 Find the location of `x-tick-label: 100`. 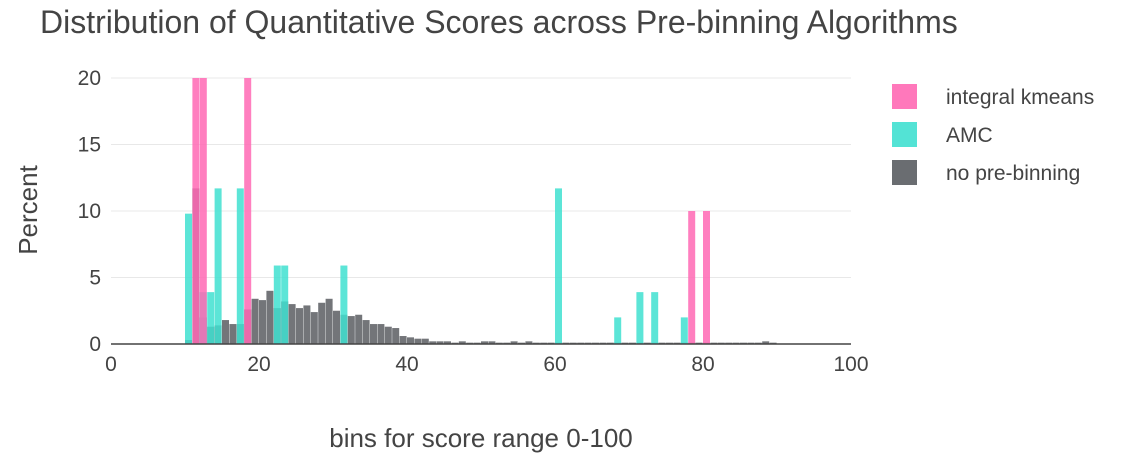

x-tick-label: 100 is located at coordinates (850, 364).